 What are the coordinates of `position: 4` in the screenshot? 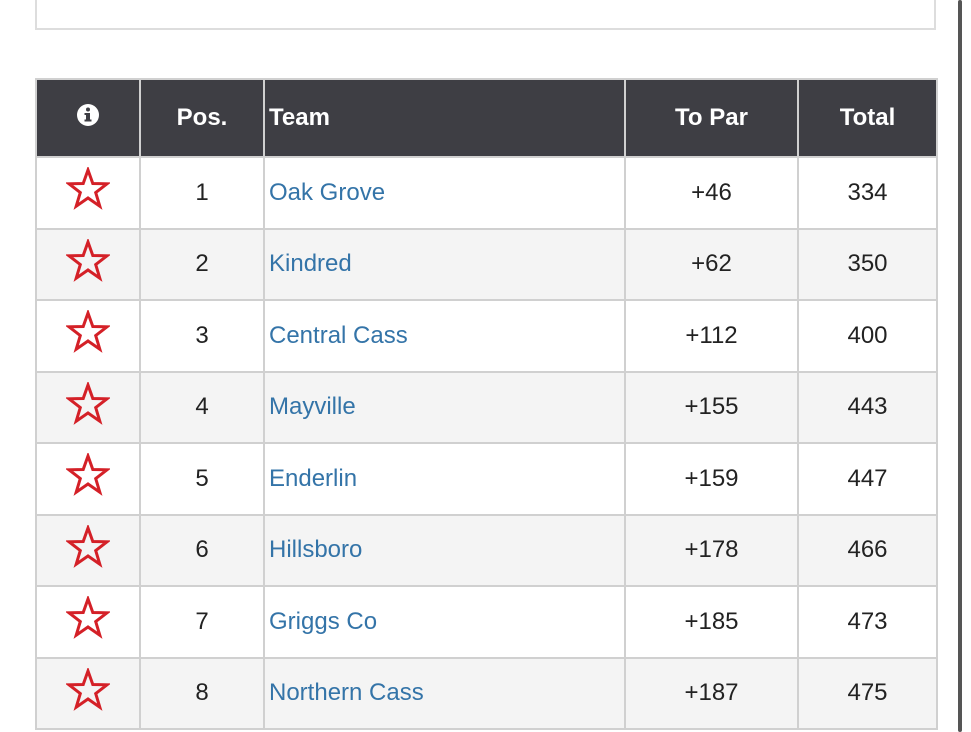 It's located at (202, 407).